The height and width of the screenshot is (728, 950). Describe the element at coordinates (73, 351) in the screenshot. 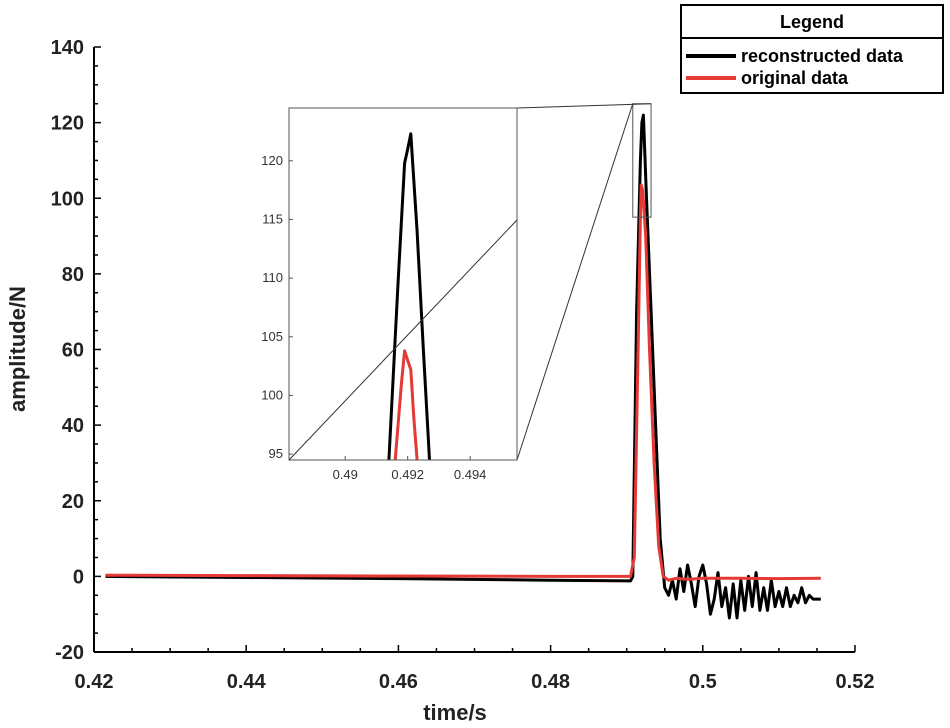

I see `y-tick-label: 60` at that location.